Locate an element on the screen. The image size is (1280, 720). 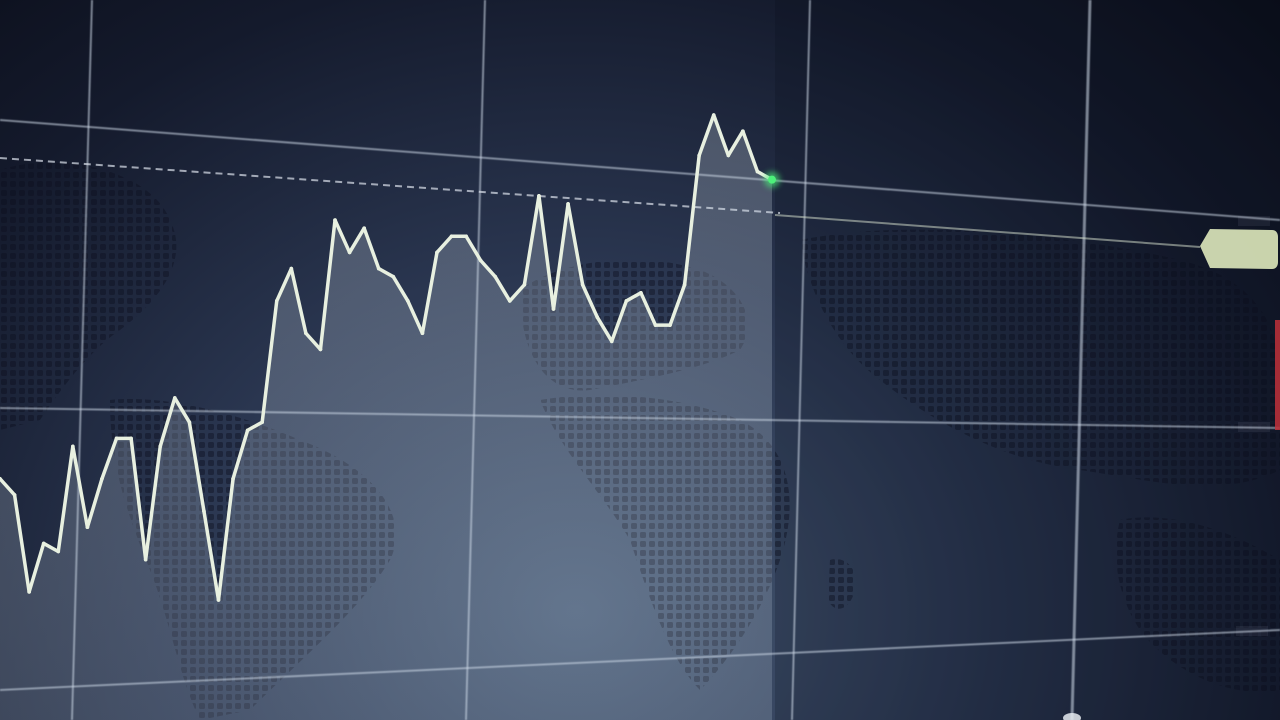
grid-horizontal is located at coordinates (640, 170).